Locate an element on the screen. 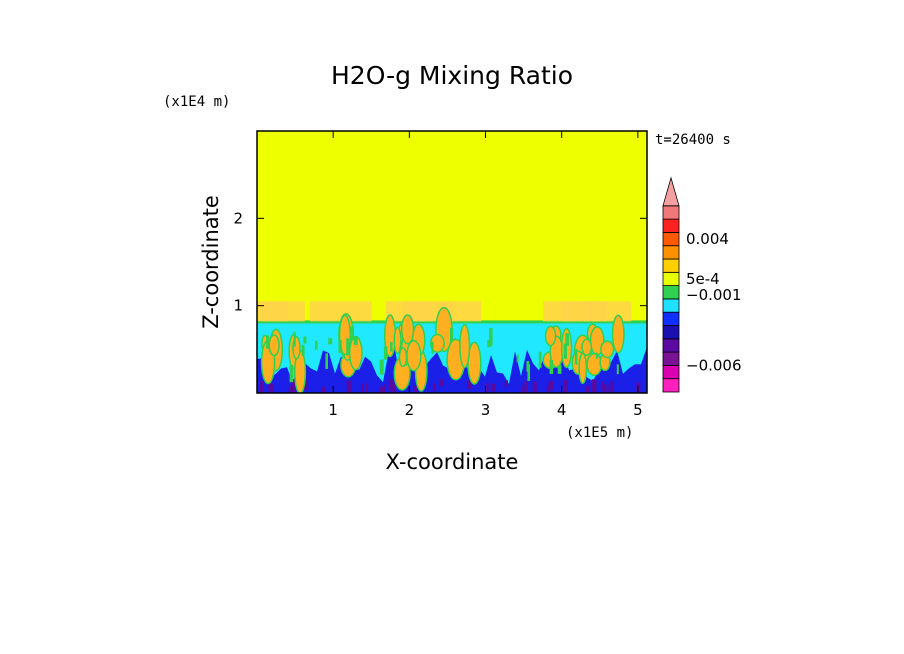  x-axis-label: X-coordinate is located at coordinates (452, 462).